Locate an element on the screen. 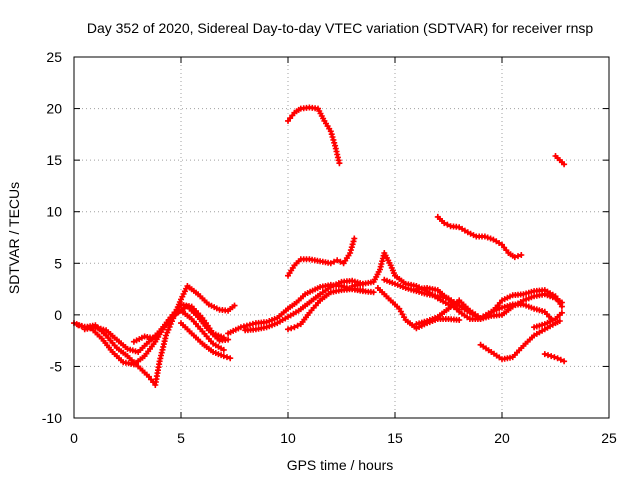 The width and height of the screenshot is (640, 480). x-axis-label: GPS time / hours is located at coordinates (340, 465).